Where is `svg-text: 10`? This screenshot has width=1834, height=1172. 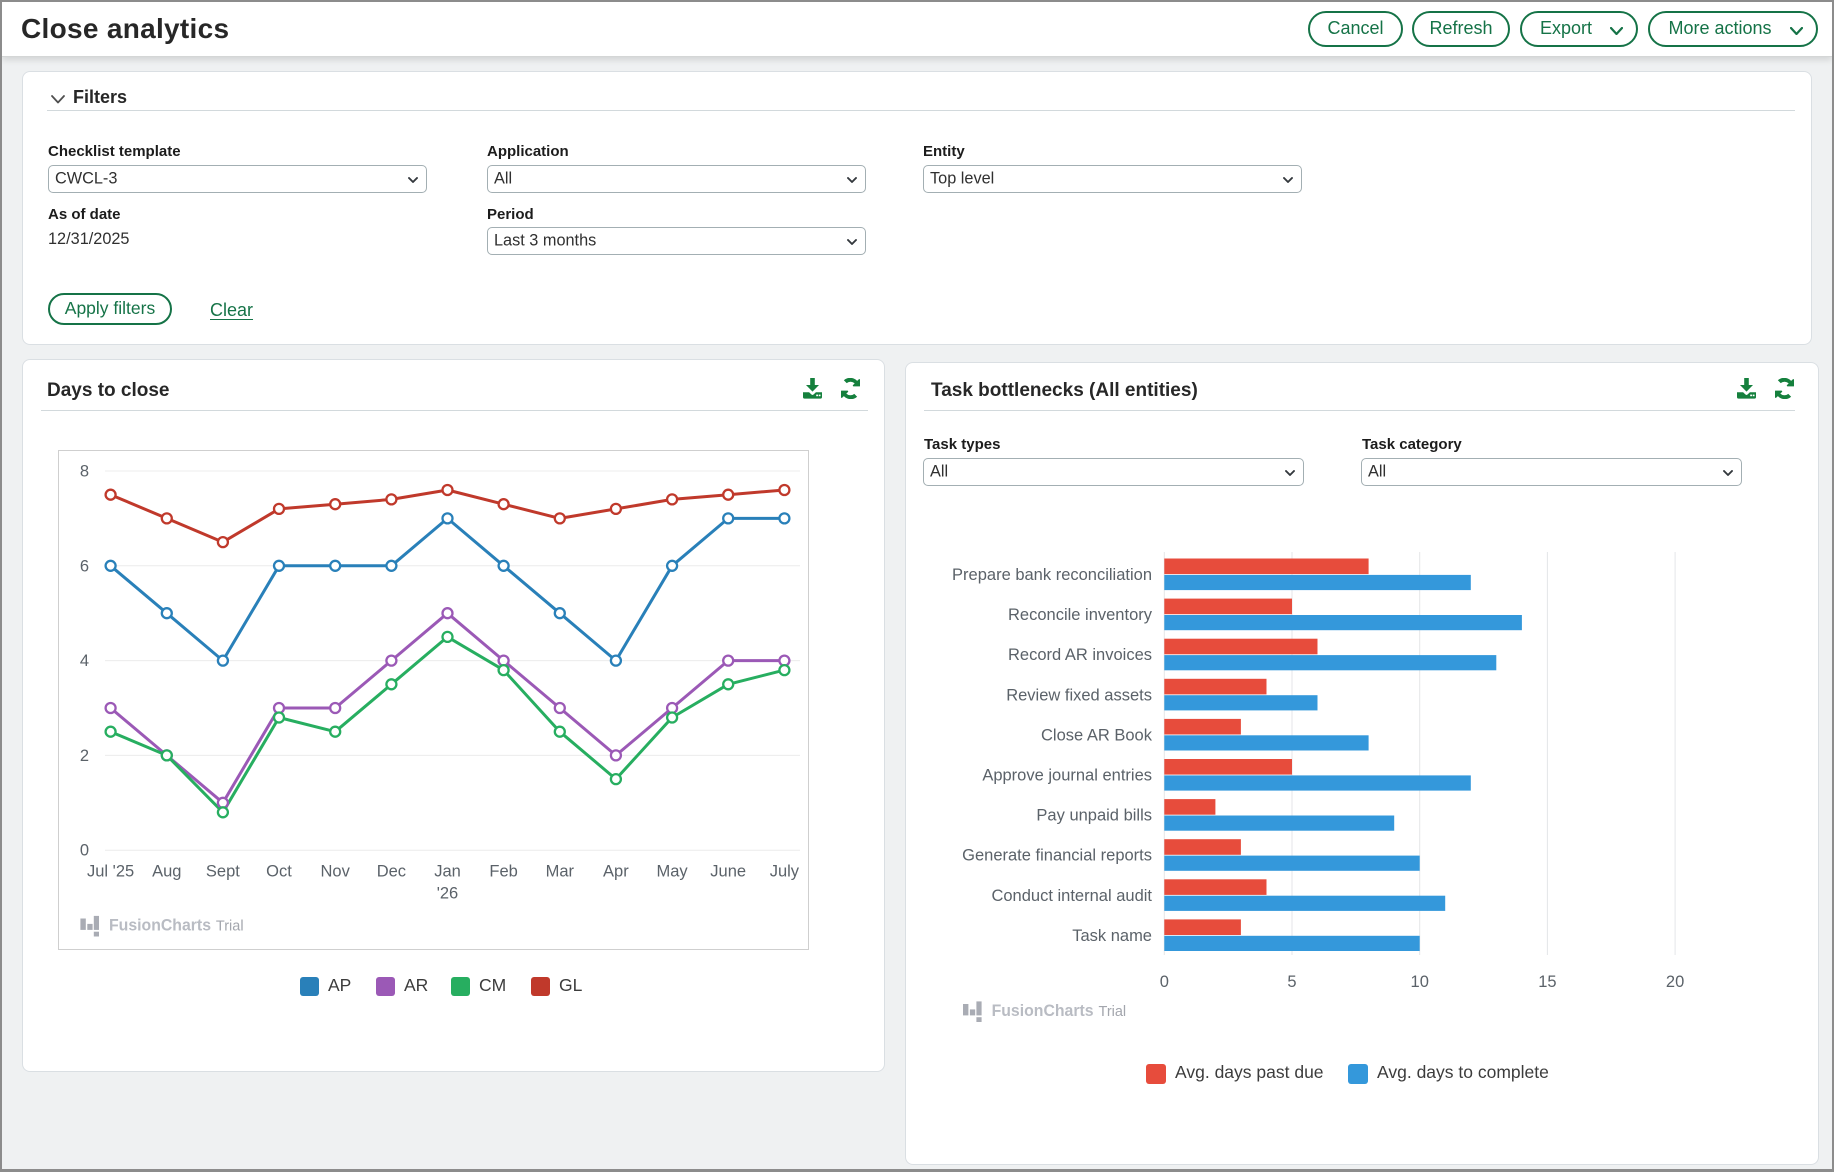
svg-text: 10 is located at coordinates (1420, 982).